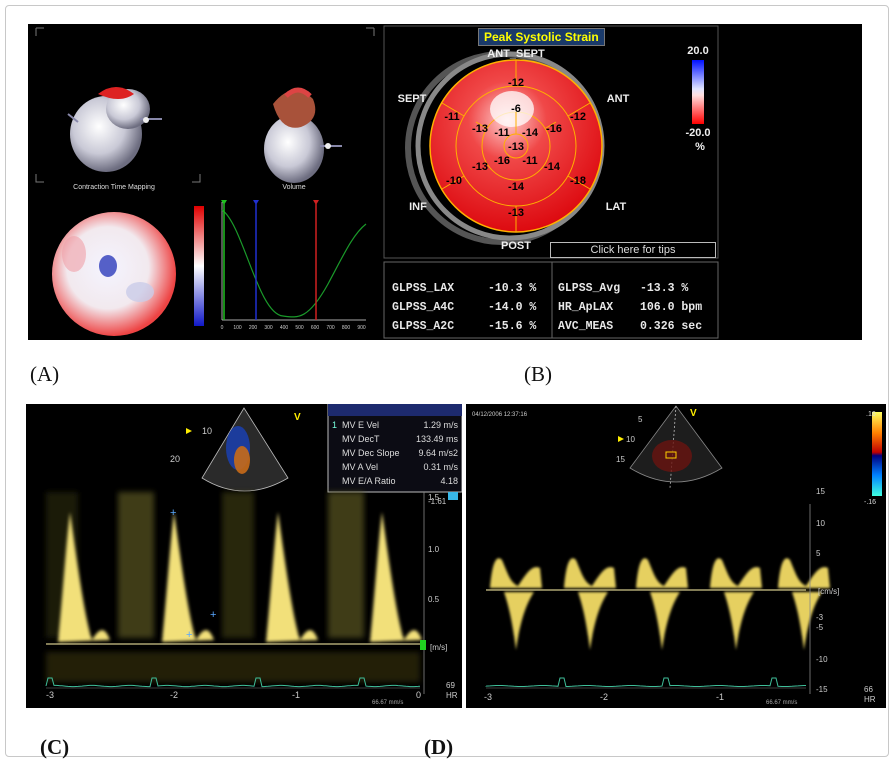 The image size is (894, 760). I want to click on depth-d-3: 15, so click(620, 459).